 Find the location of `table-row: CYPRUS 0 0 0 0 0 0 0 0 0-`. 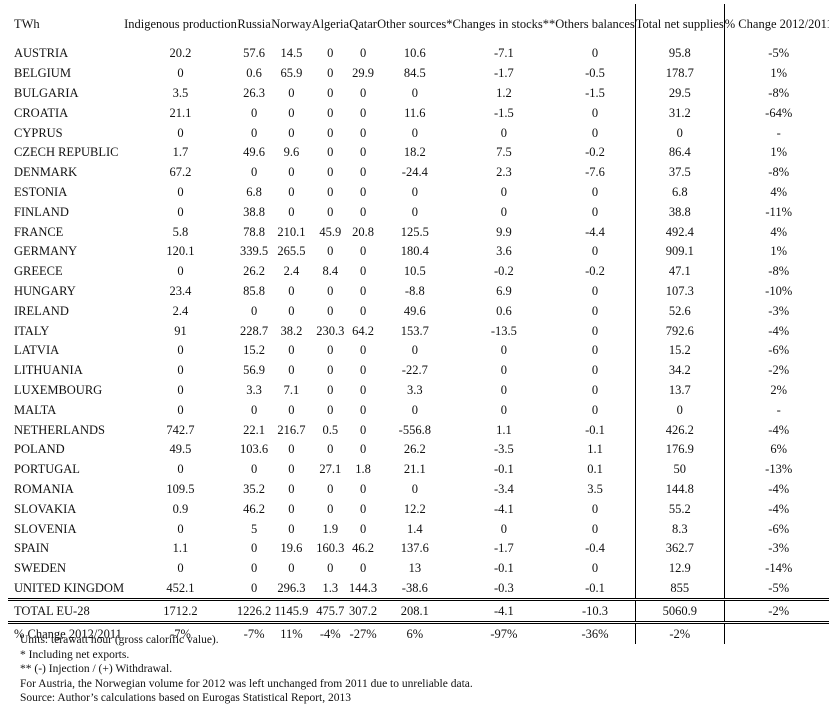

table-row: CYPRUS 0 0 0 0 0 0 0 0 0- is located at coordinates (418, 133).